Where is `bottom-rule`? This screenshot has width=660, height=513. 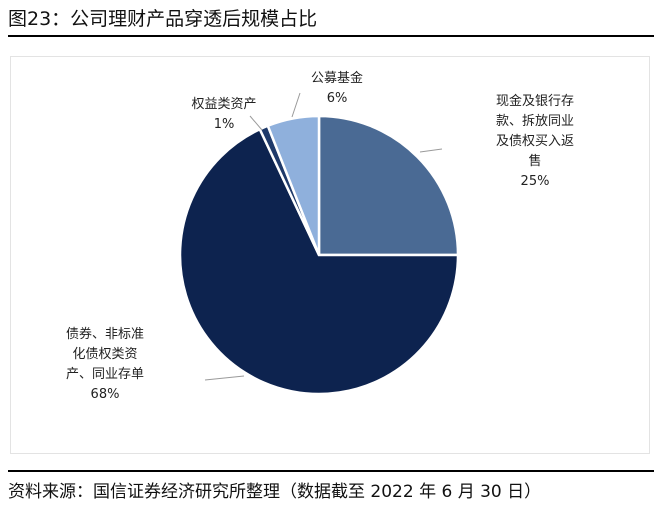 bottom-rule is located at coordinates (331, 471).